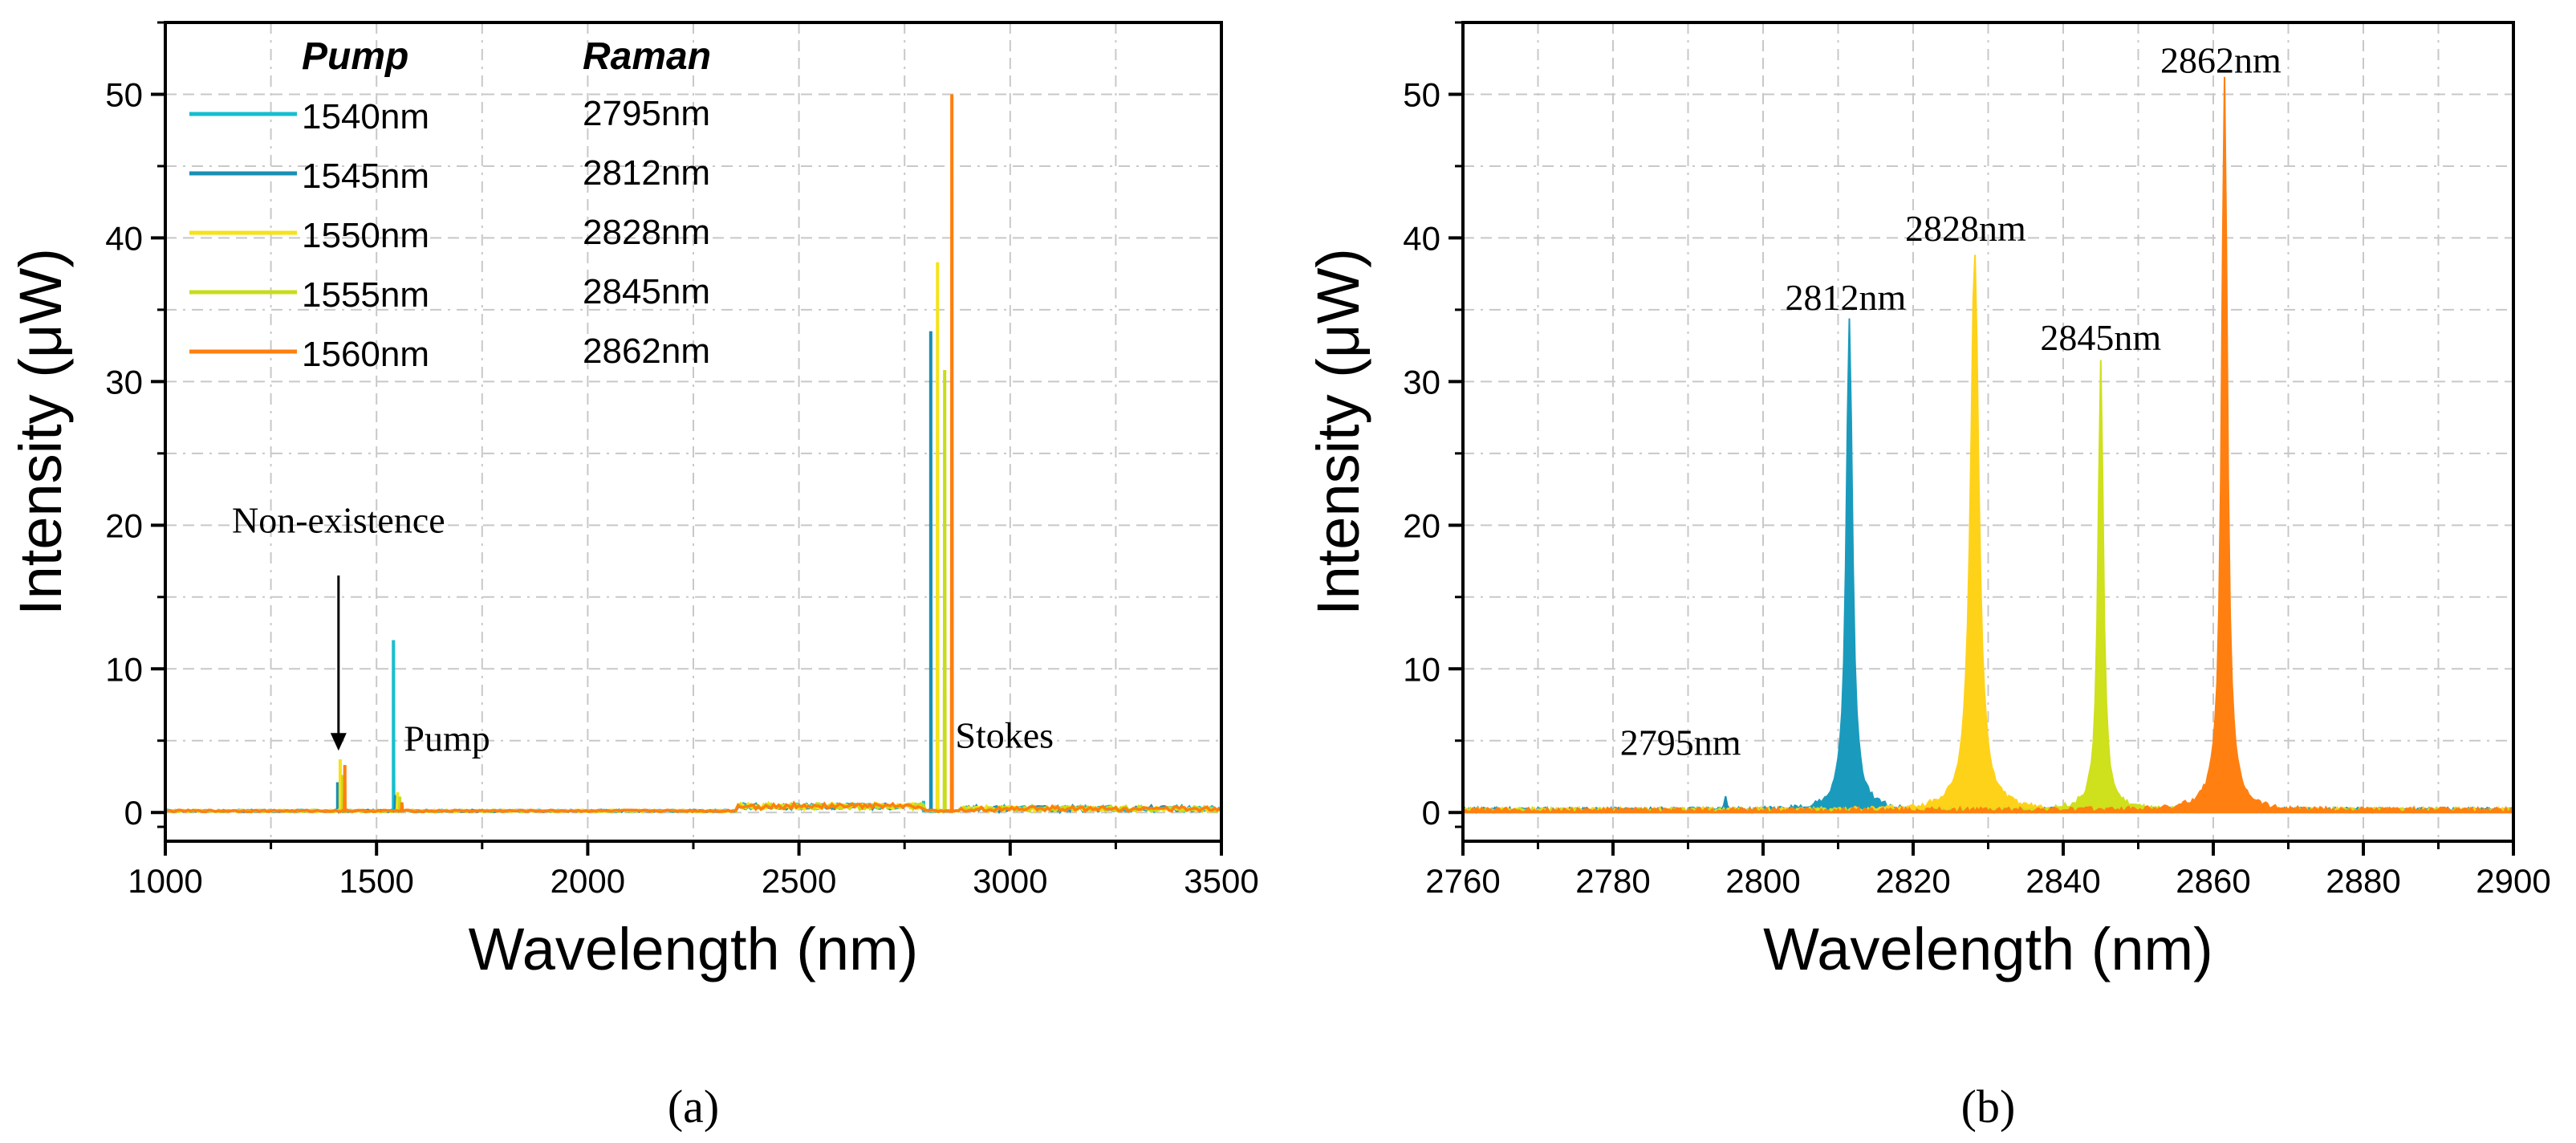  I want to click on x-tick-label: 1000, so click(165, 881).